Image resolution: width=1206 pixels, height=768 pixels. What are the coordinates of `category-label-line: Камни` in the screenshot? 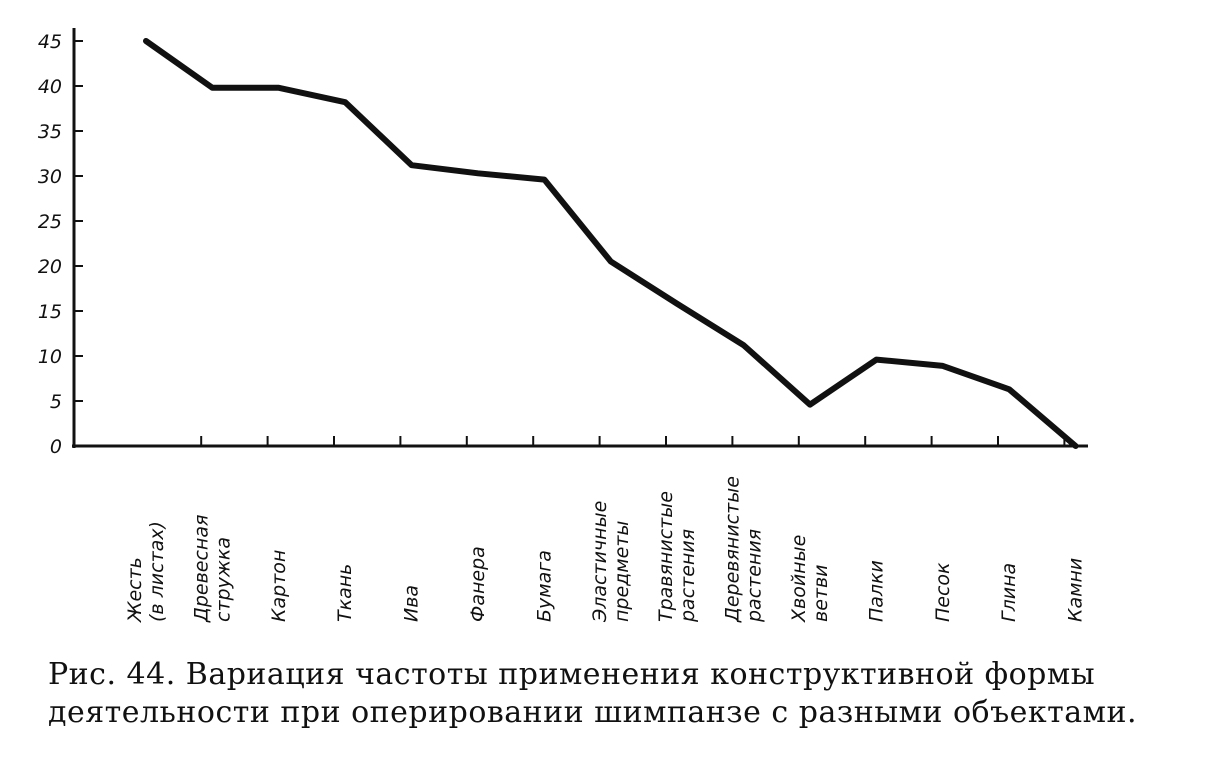 It's located at (1076, 590).